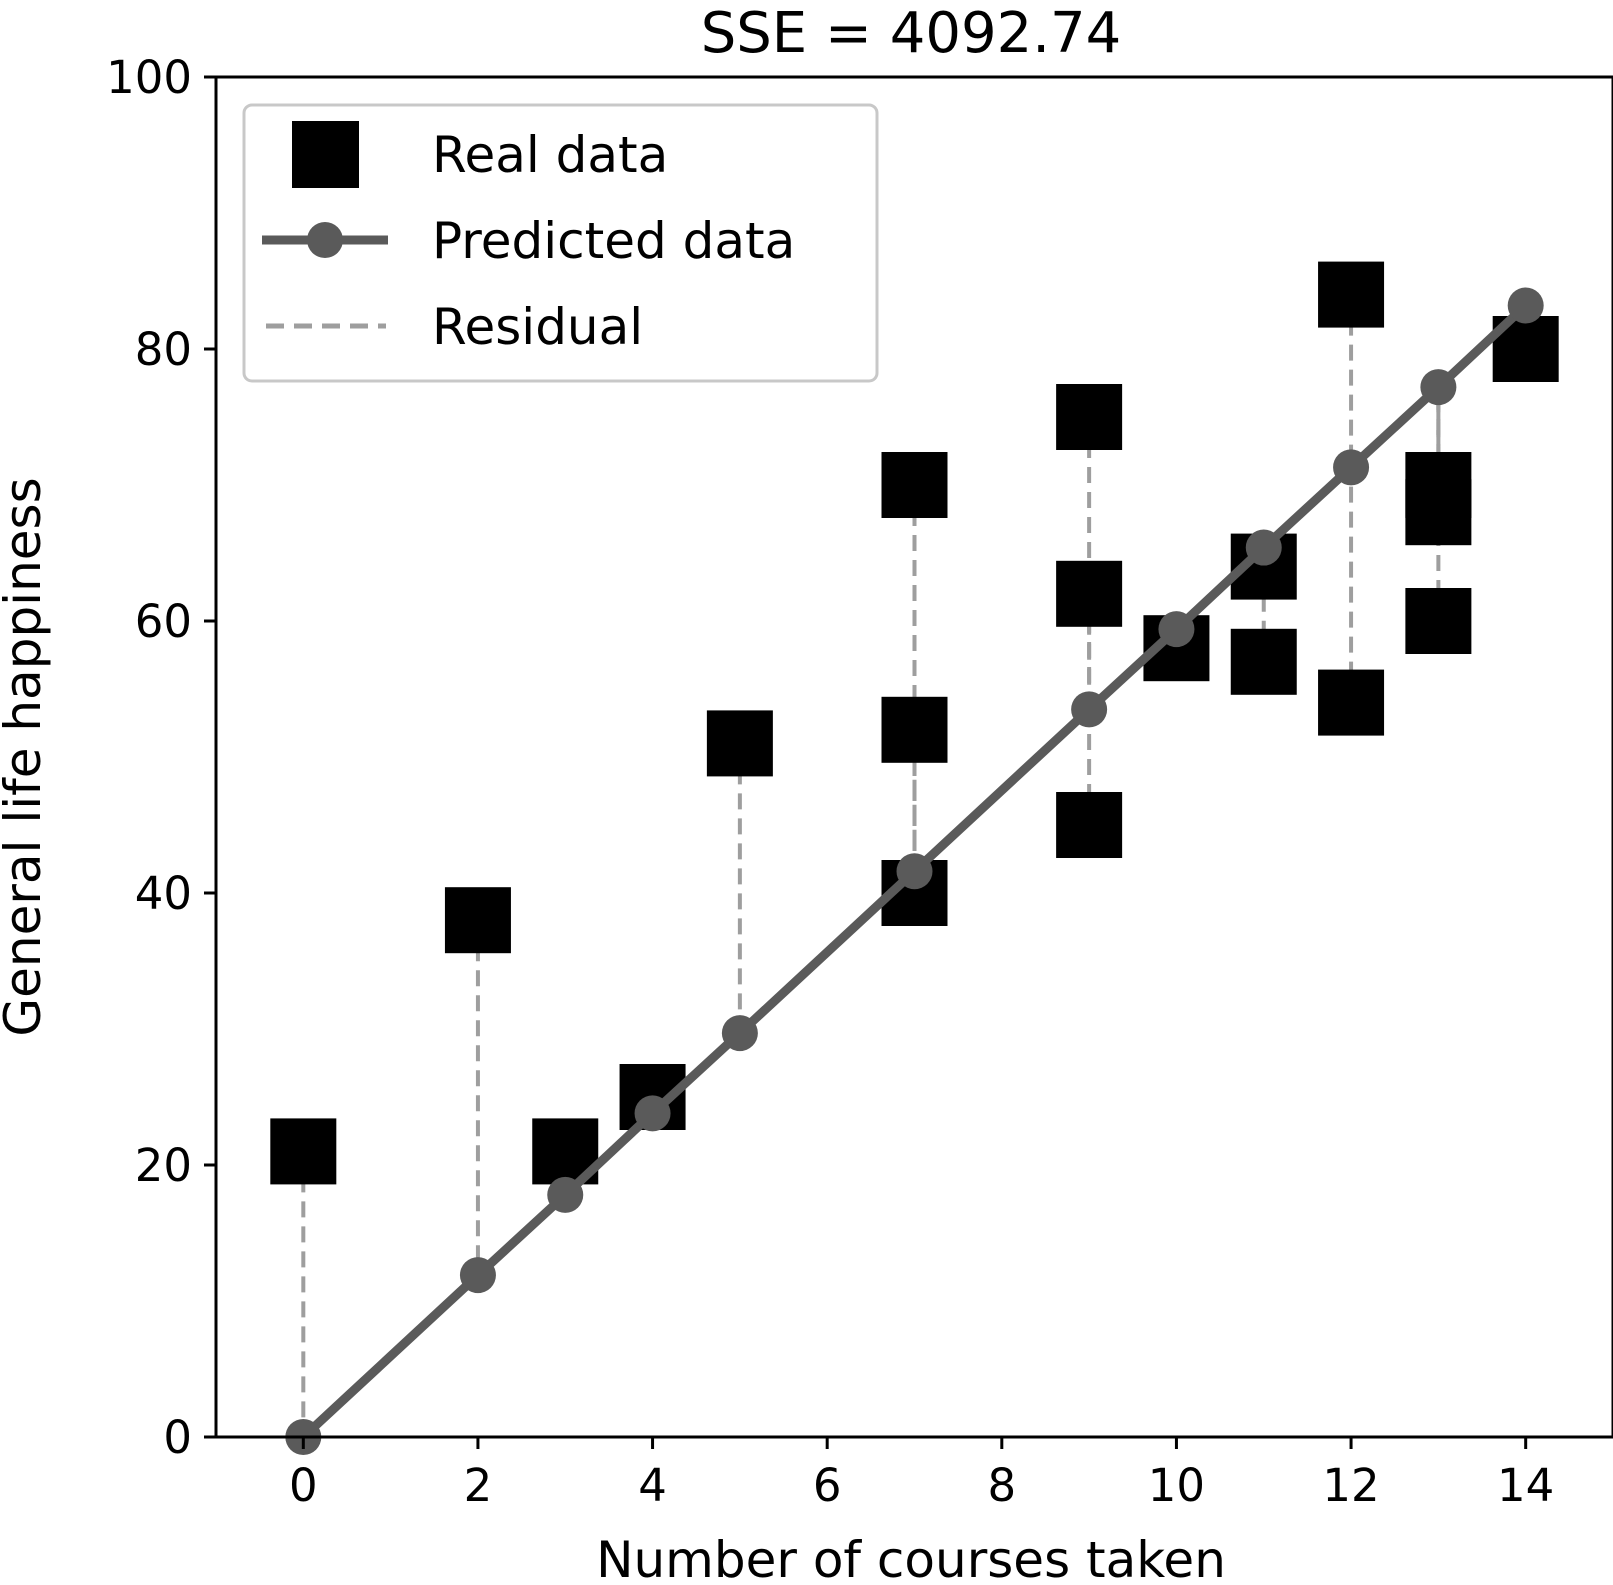 The width and height of the screenshot is (1613, 1585). I want to click on legend: Real data Predicted data Residual, so click(560, 243).